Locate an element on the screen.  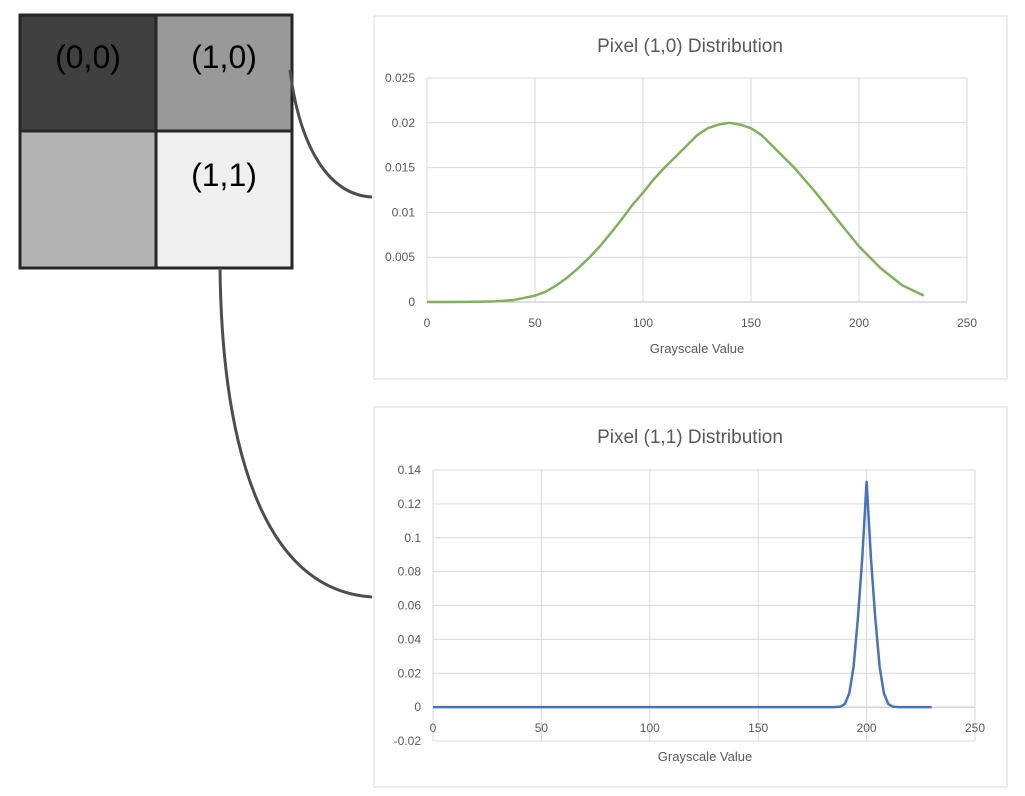
pixel-cell-label-1-1: (1,1) is located at coordinates (224, 175).